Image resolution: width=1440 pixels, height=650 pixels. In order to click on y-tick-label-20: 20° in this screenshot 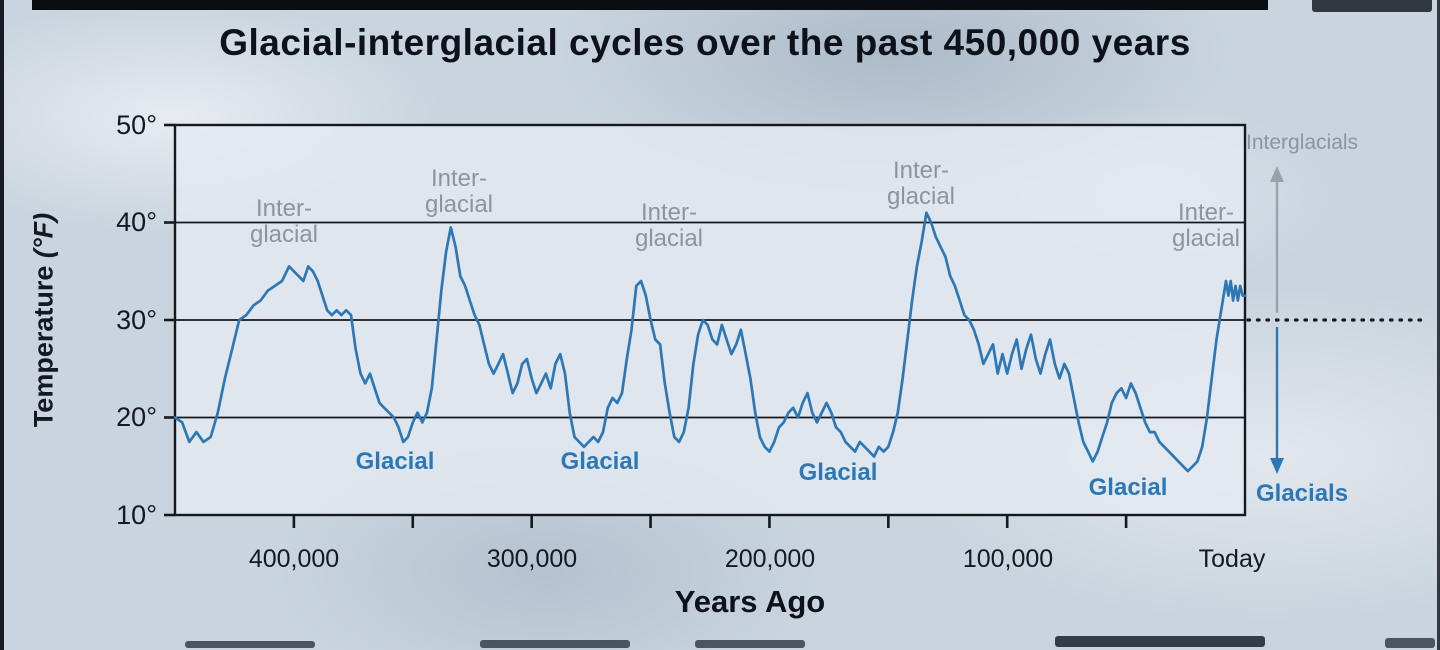, I will do `click(136, 417)`.